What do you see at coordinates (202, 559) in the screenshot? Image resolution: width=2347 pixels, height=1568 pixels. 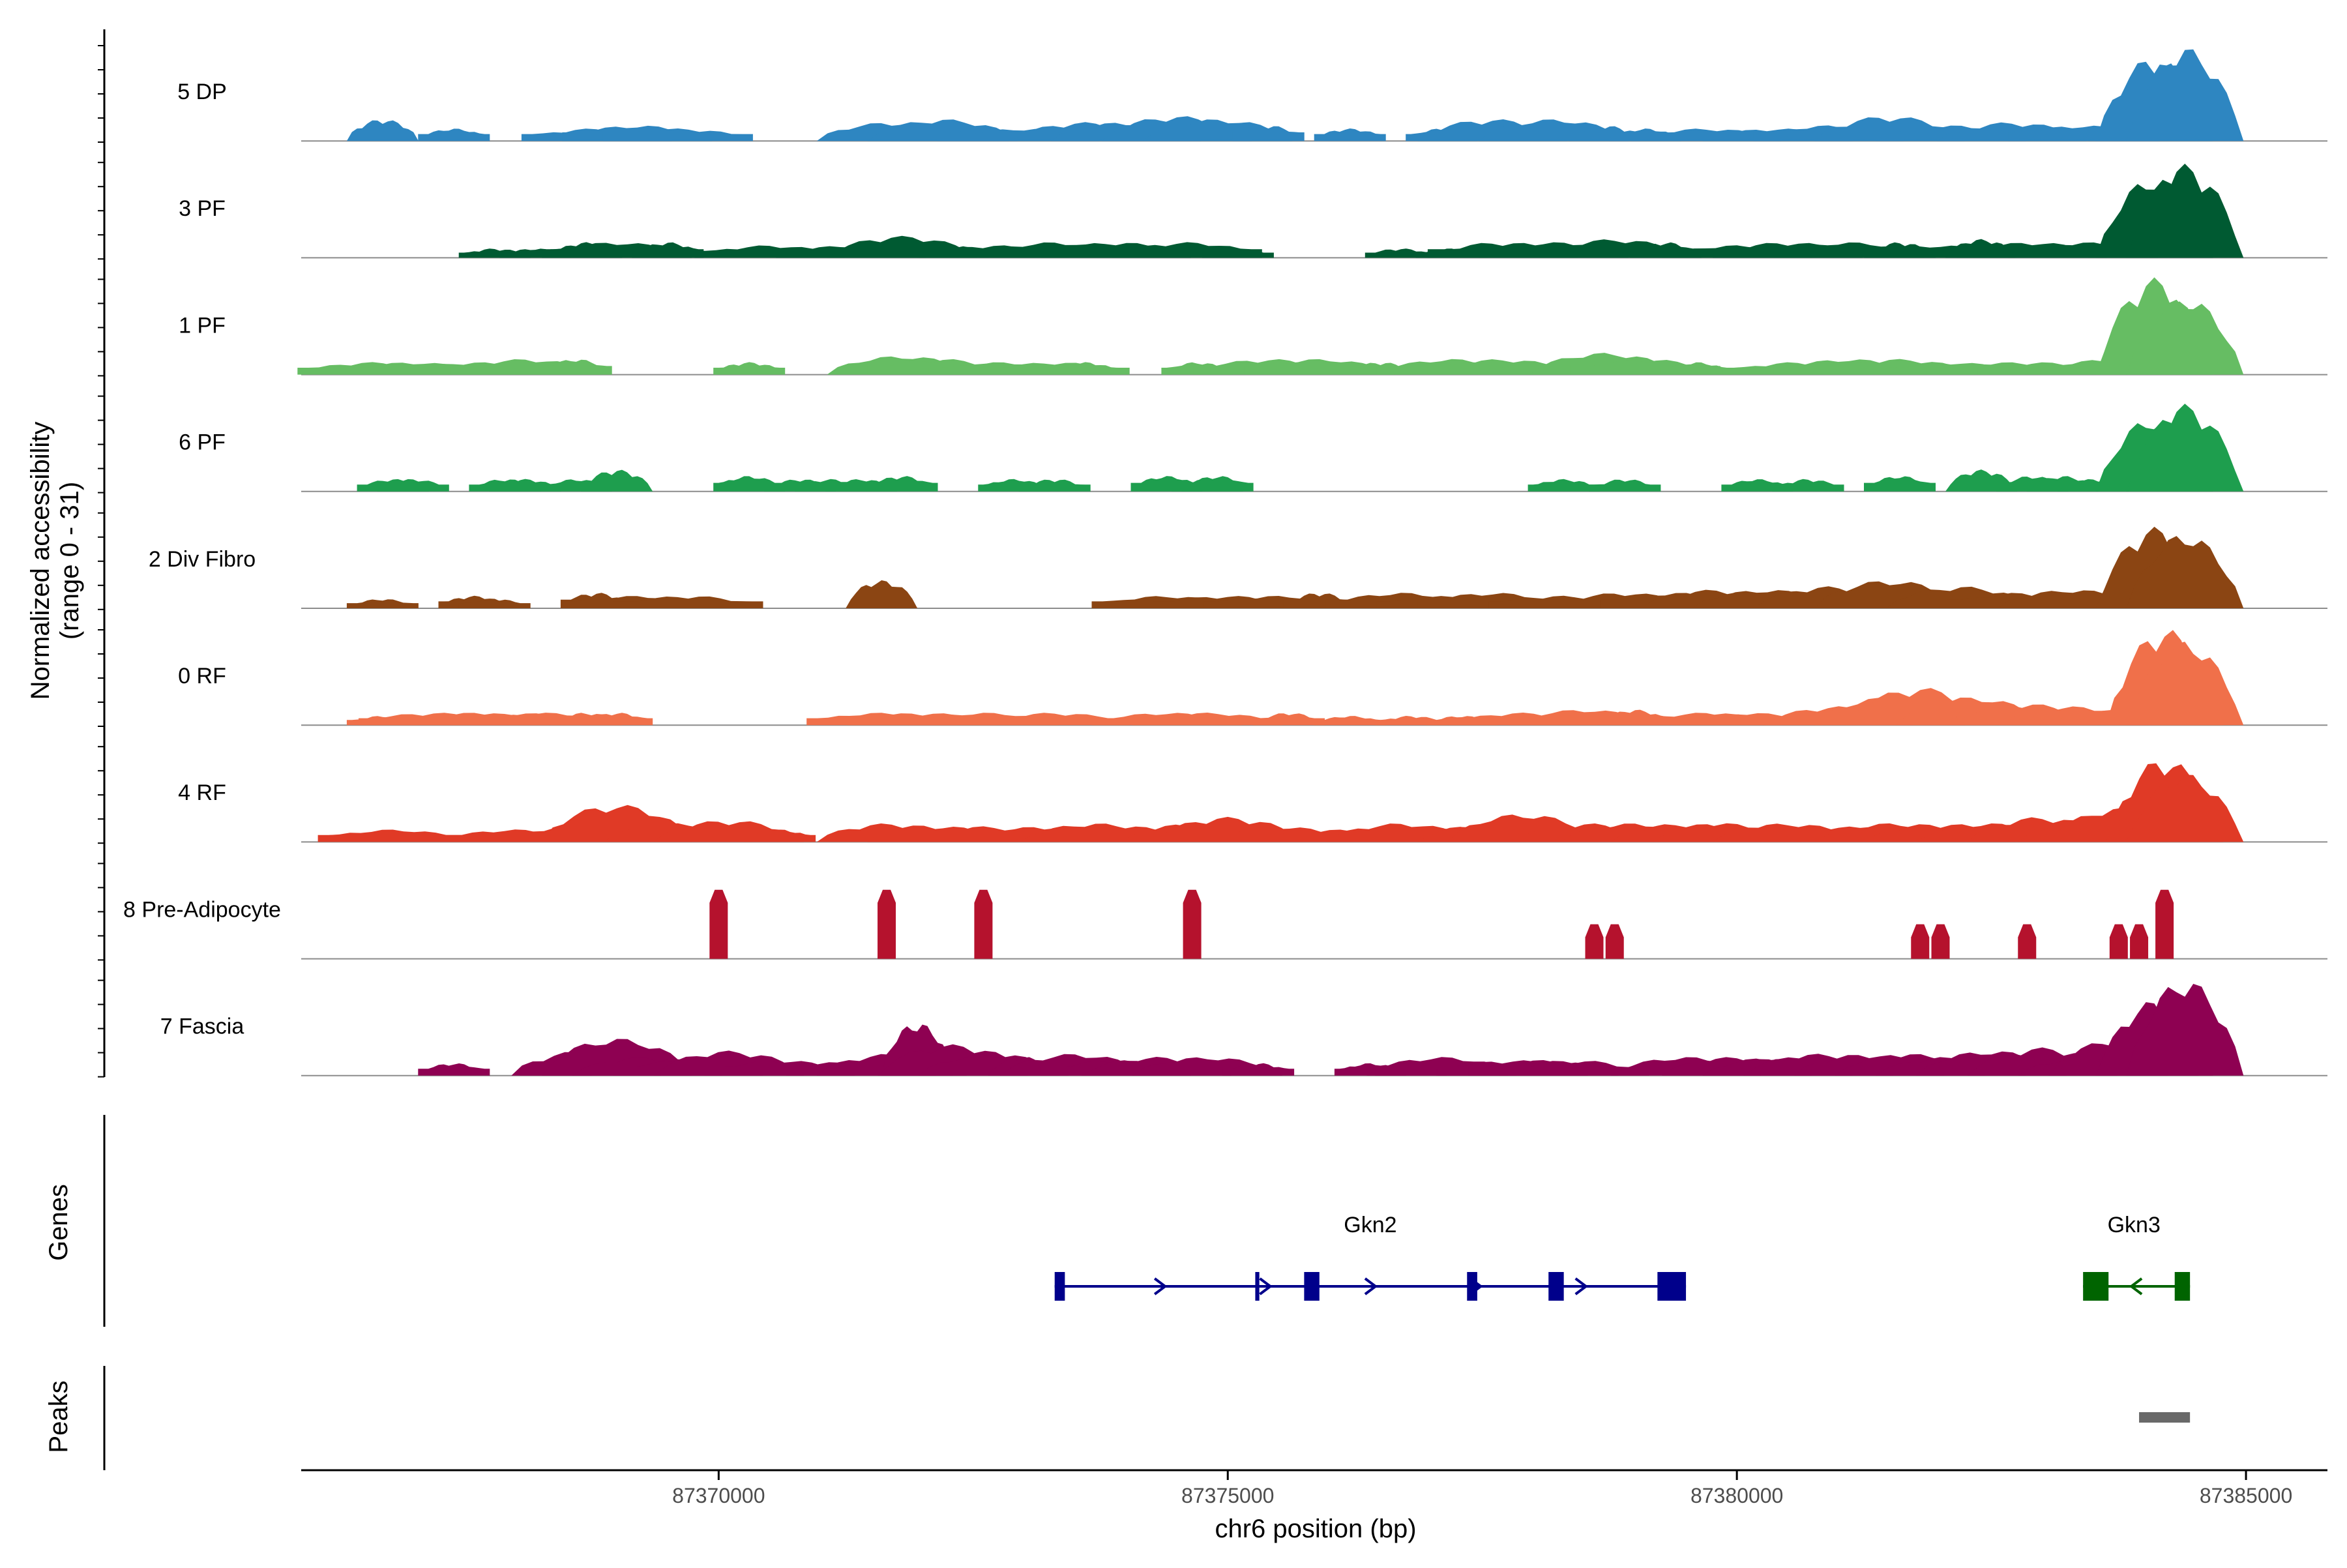 I see `track-label: 2 Div Fibro` at bounding box center [202, 559].